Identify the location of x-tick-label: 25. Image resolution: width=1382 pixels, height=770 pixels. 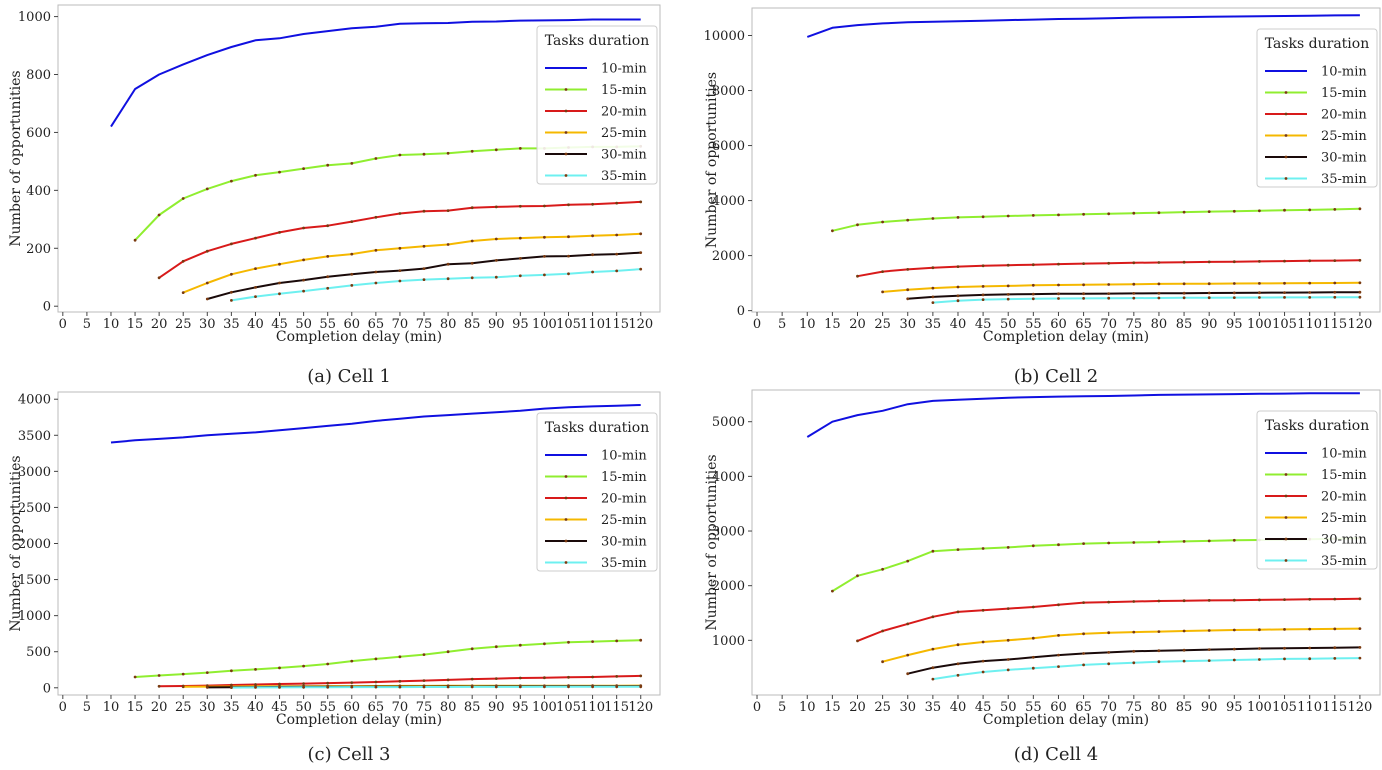
(183, 707).